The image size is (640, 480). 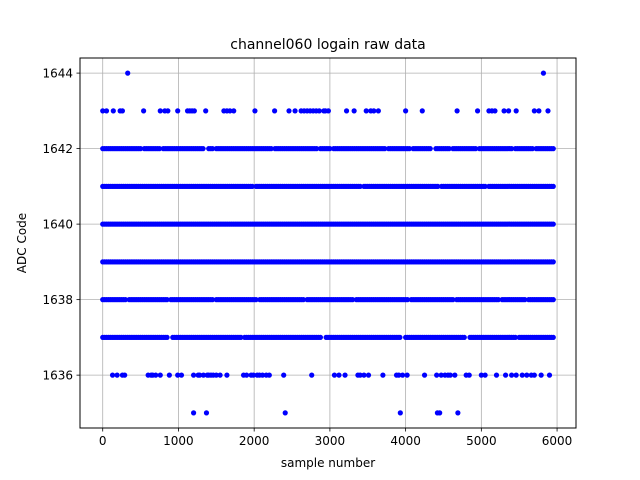 What do you see at coordinates (57, 300) in the screenshot?
I see `y-tick-label: 1638` at bounding box center [57, 300].